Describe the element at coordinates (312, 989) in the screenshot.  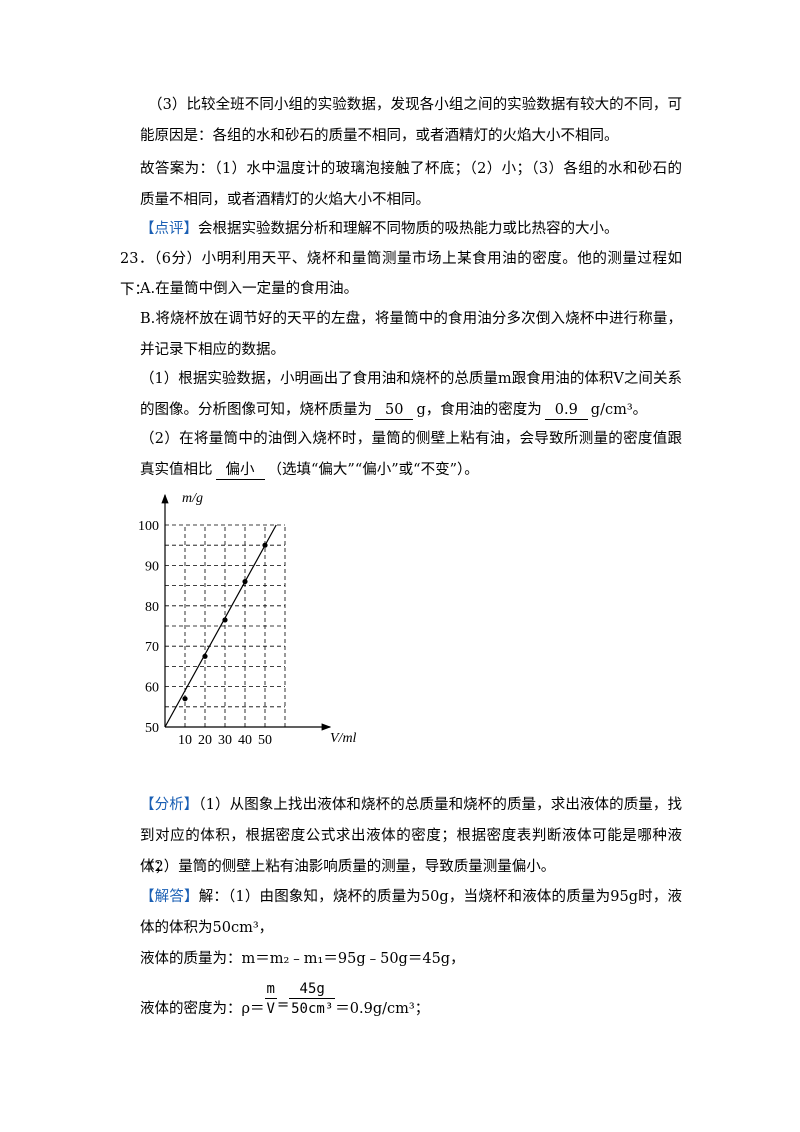
I see `numerator: 45g` at that location.